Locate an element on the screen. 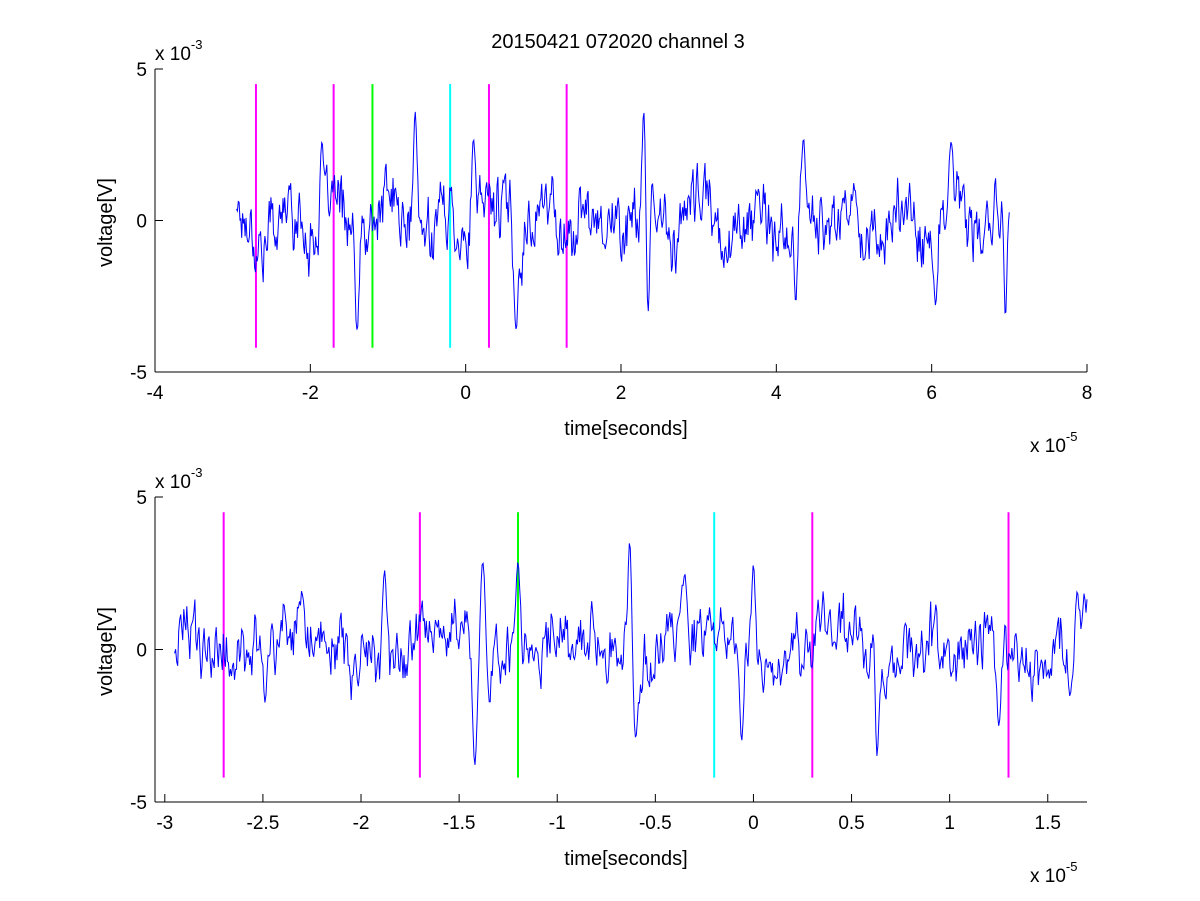  x-tick-label: 0.5 is located at coordinates (851, 823).